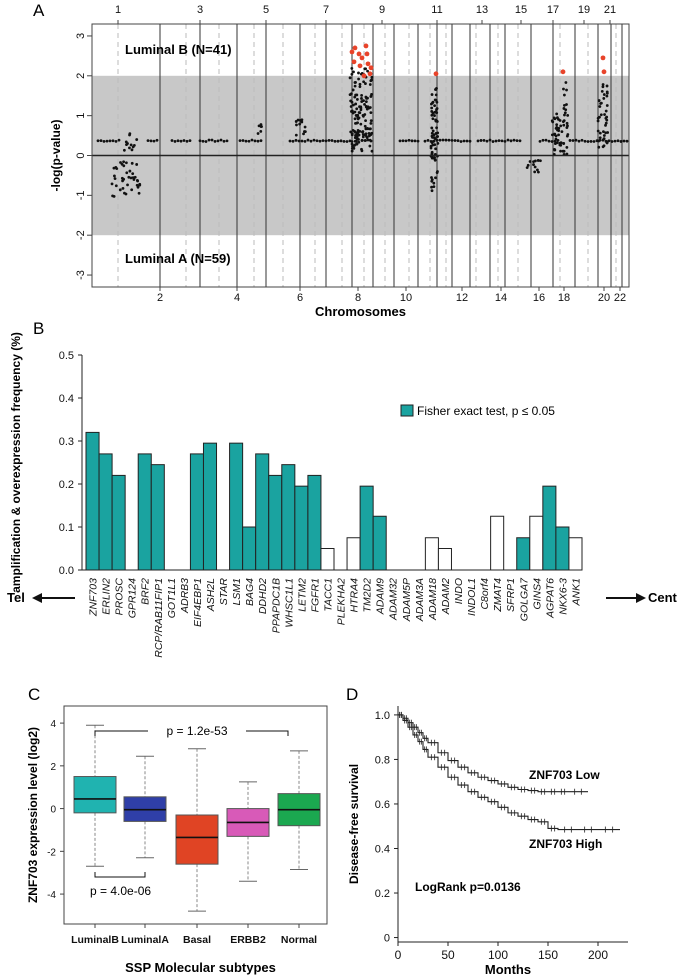 The height and width of the screenshot is (977, 685). I want to click on bar-zmat4, so click(497, 543).